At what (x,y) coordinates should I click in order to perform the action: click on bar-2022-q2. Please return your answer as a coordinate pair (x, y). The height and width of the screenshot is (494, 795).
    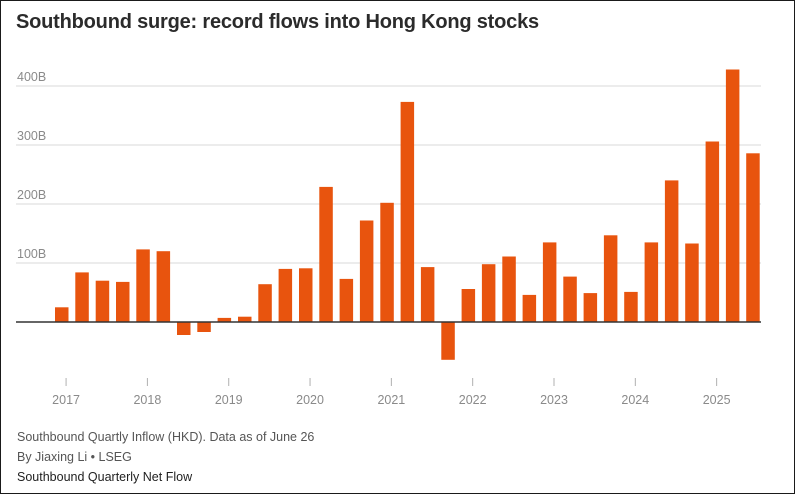
    Looking at the image, I should click on (509, 289).